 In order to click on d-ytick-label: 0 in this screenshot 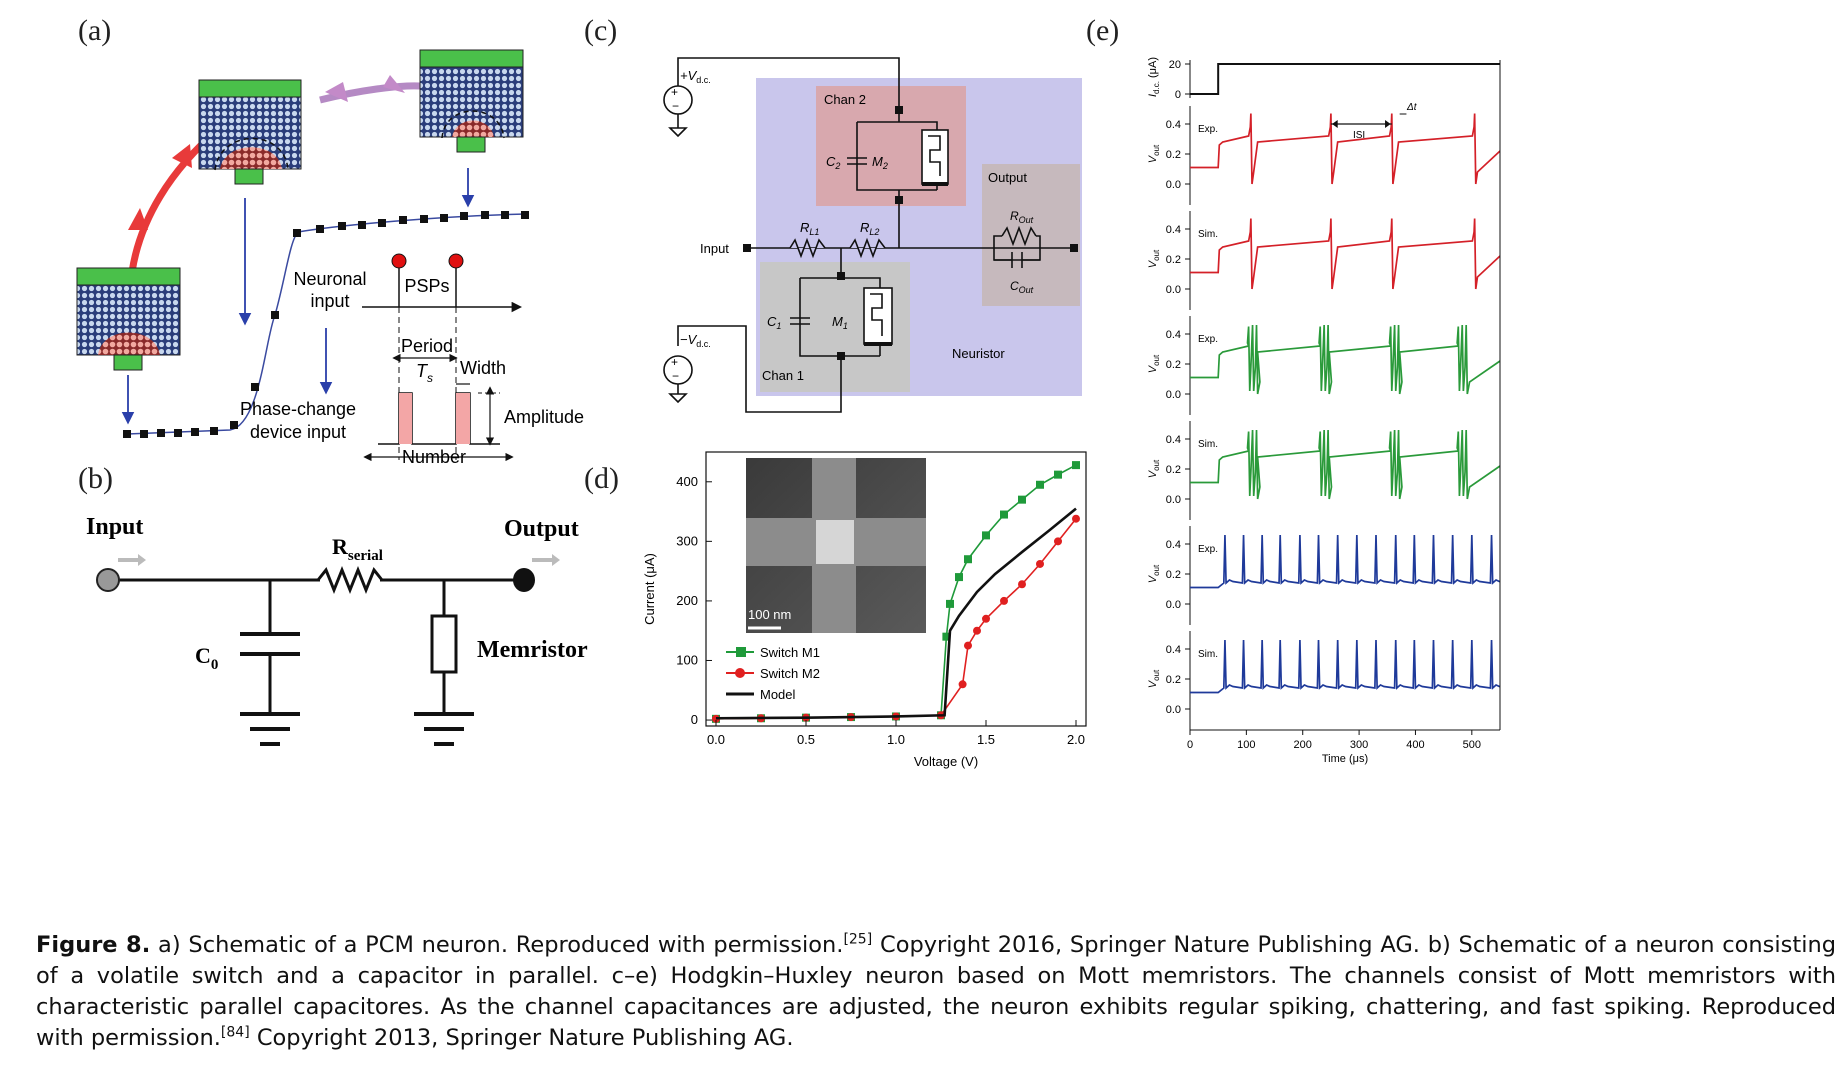, I will do `click(694, 719)`.